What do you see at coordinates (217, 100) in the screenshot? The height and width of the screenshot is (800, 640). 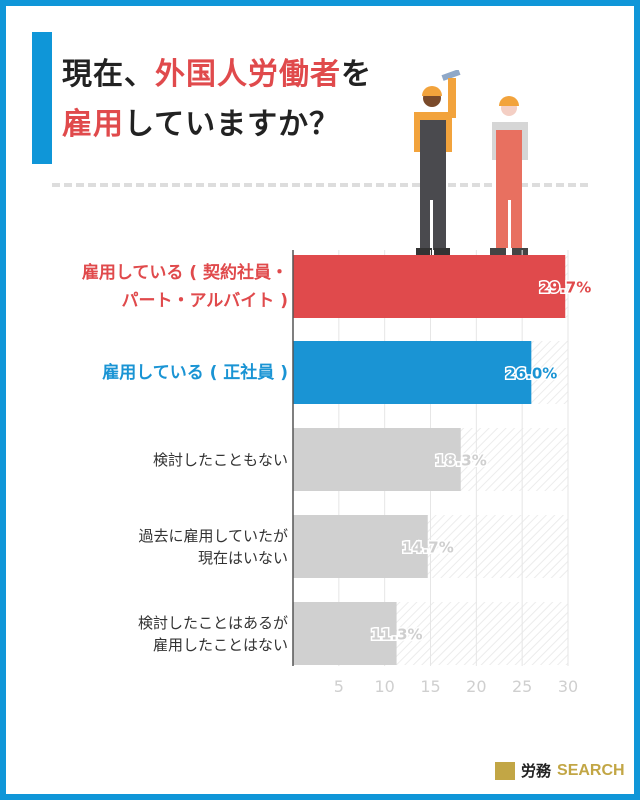 I see `page-title: 現在、外国人労働者を 雇用していますか？` at bounding box center [217, 100].